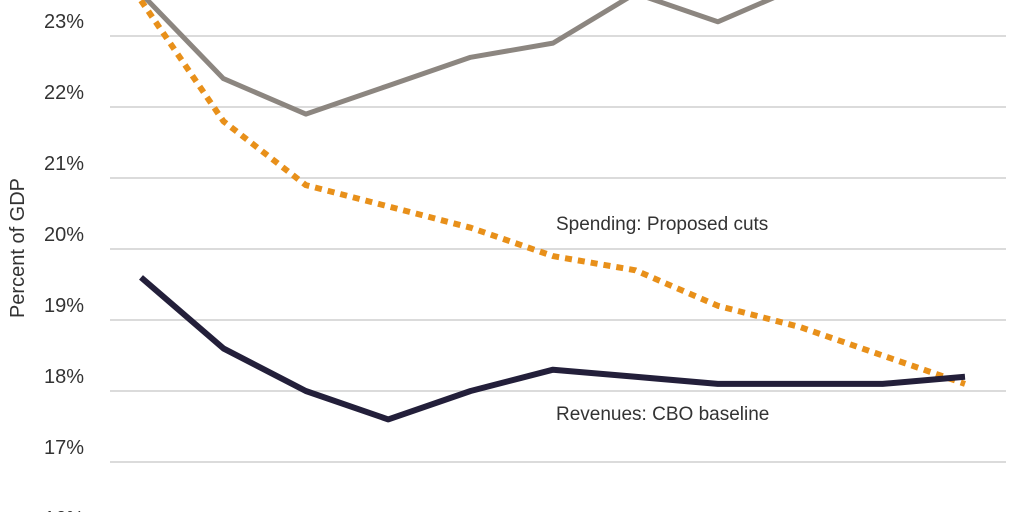 This screenshot has height=512, width=1024. I want to click on annotation-revenues: Revenues: CBO baseline, so click(662, 414).